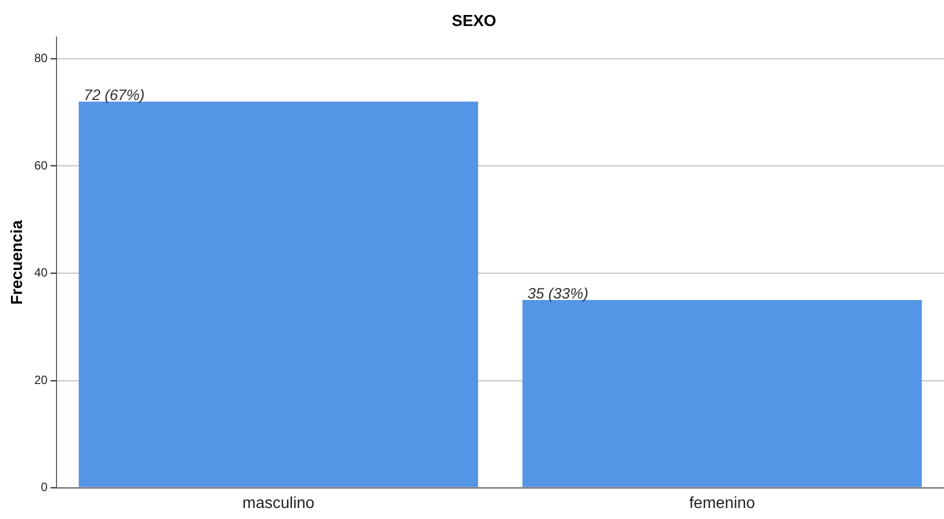 The image size is (944, 519). I want to click on y-tick-label: 60, so click(41, 165).